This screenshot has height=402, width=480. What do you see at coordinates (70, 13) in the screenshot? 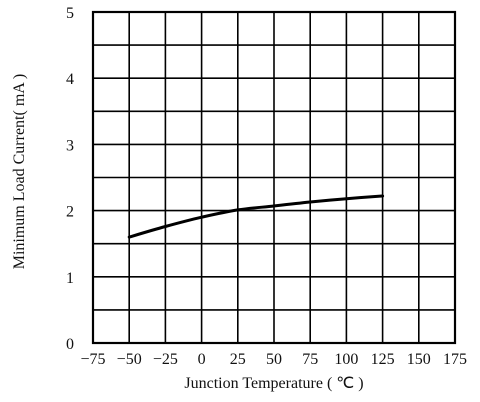
I see `y-tick-label: 5` at bounding box center [70, 13].